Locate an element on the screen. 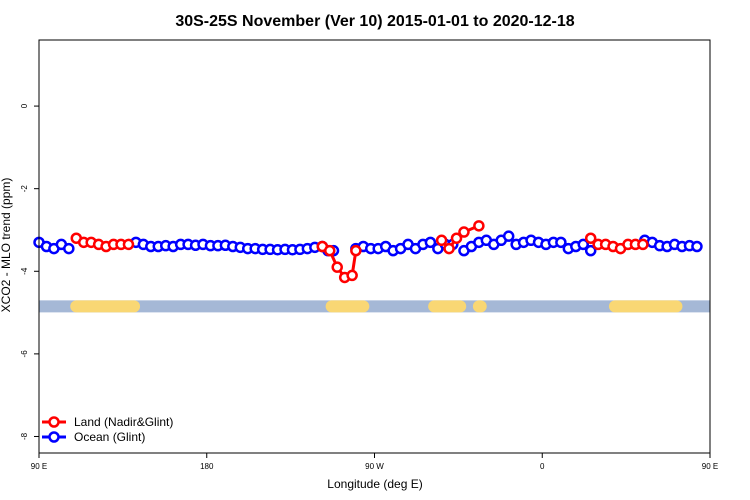  y-tick-label: -4 is located at coordinates (24, 271).